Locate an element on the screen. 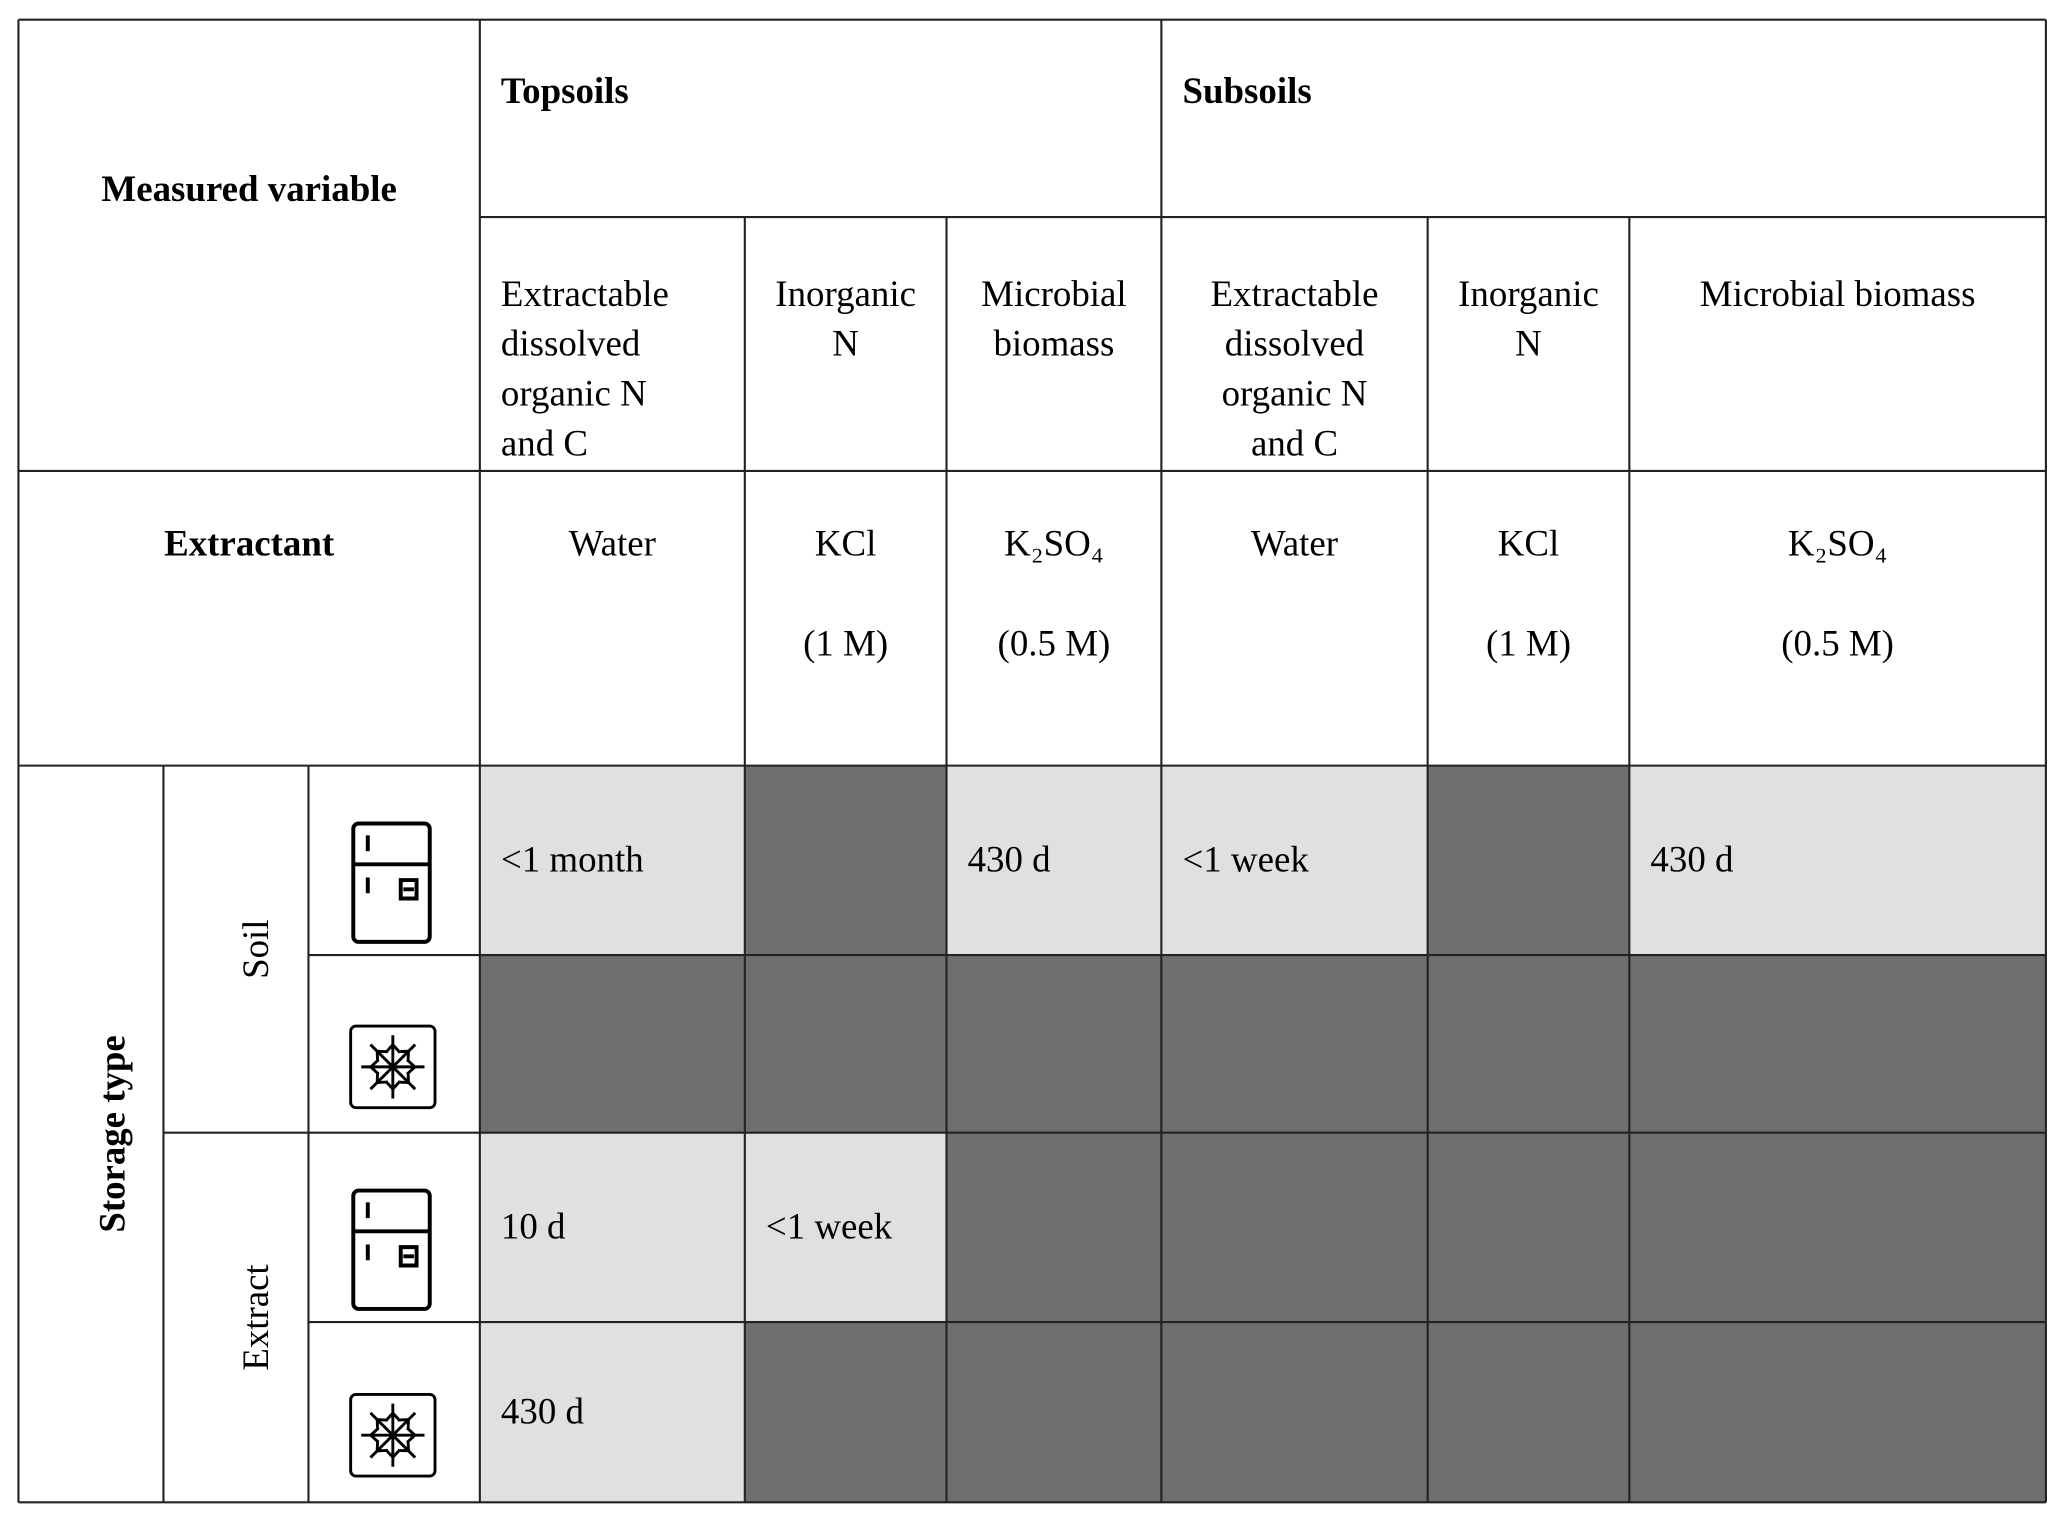 The image size is (2067, 1526). group-header: Subsoils is located at coordinates (1246, 90).